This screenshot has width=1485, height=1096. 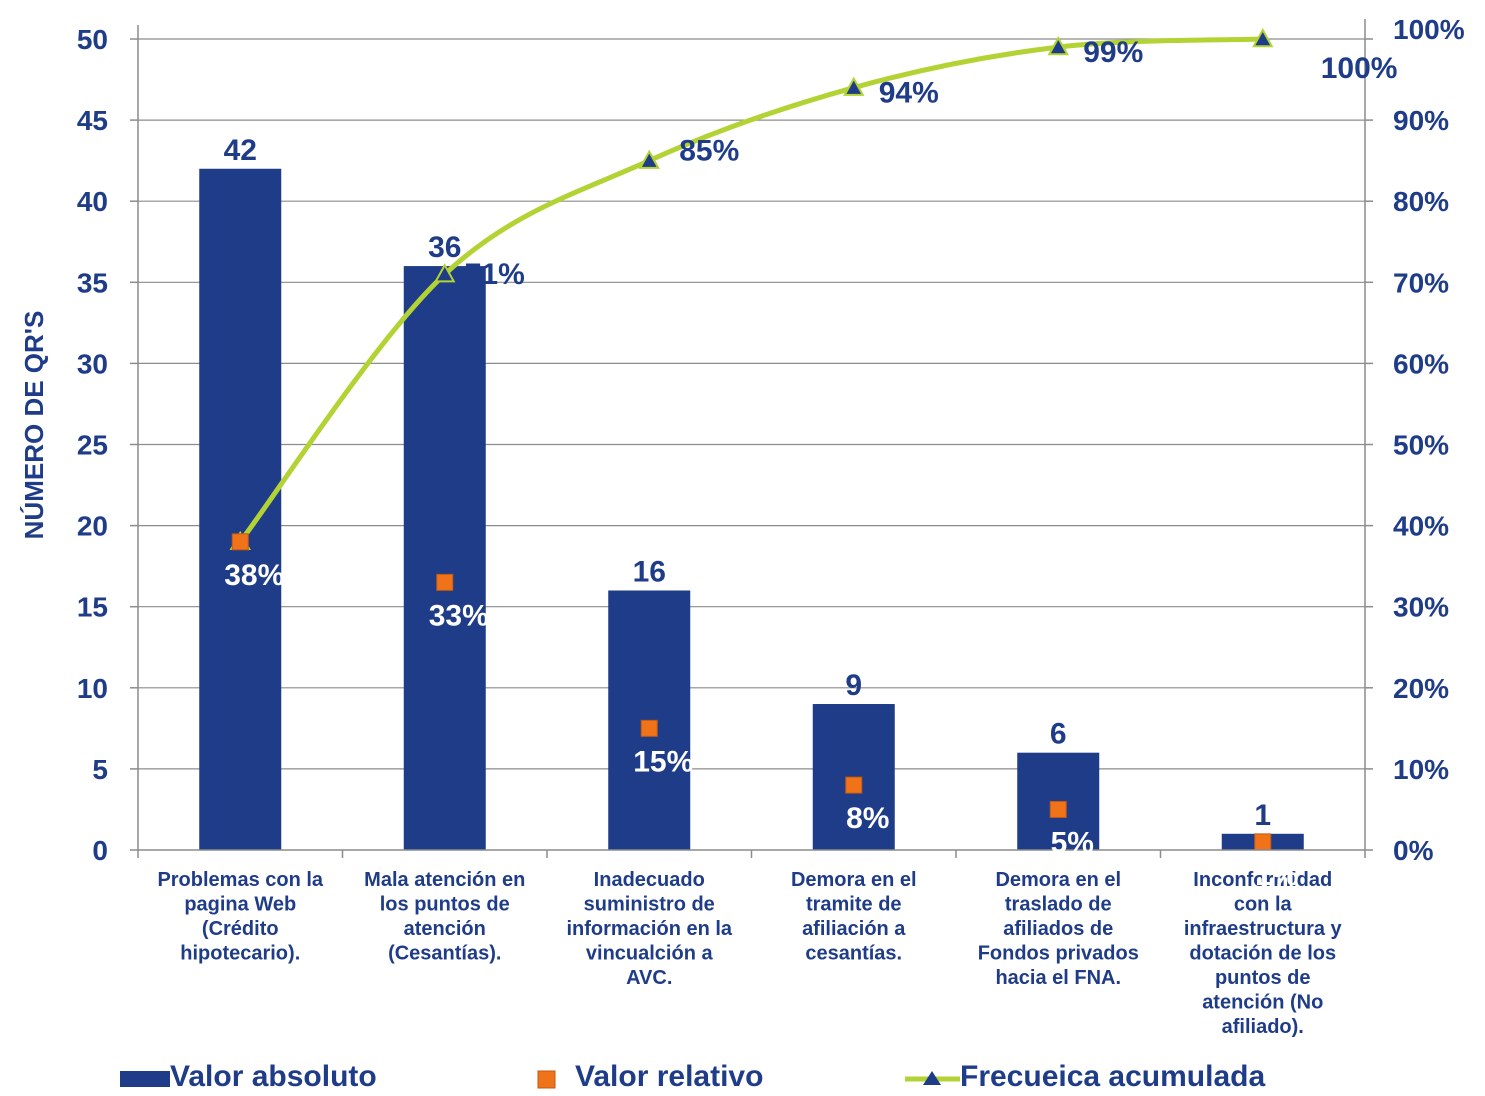 What do you see at coordinates (1429, 29) in the screenshot?
I see `y-right-tick-label: 100%` at bounding box center [1429, 29].